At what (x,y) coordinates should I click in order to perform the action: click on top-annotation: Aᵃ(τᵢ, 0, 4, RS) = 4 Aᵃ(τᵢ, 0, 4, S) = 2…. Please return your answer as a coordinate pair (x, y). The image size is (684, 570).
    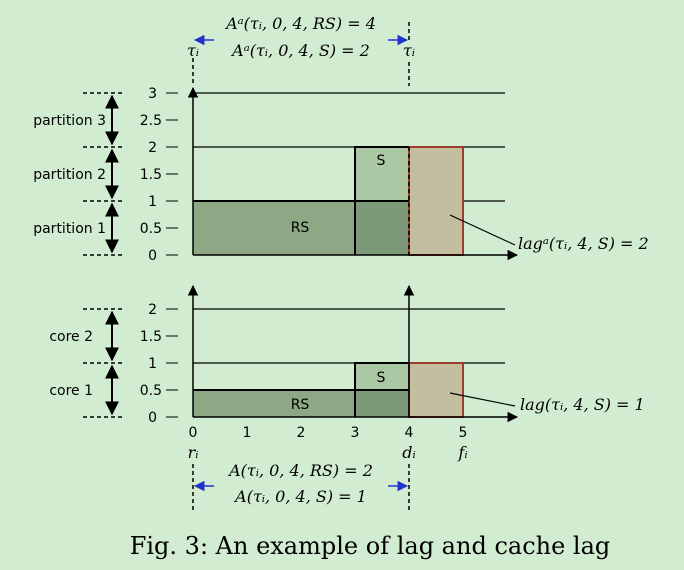
    Looking at the image, I should click on (301, 50).